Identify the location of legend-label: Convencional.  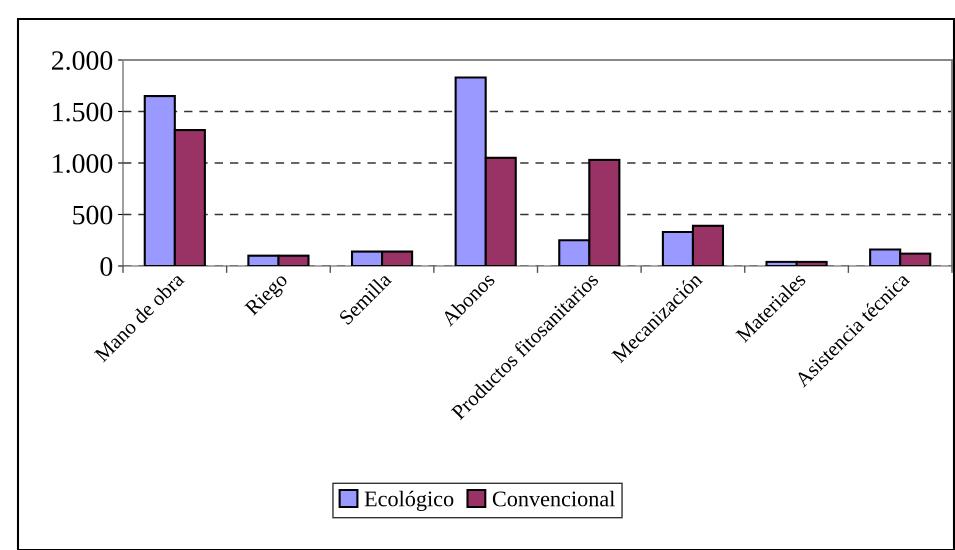
(553, 498).